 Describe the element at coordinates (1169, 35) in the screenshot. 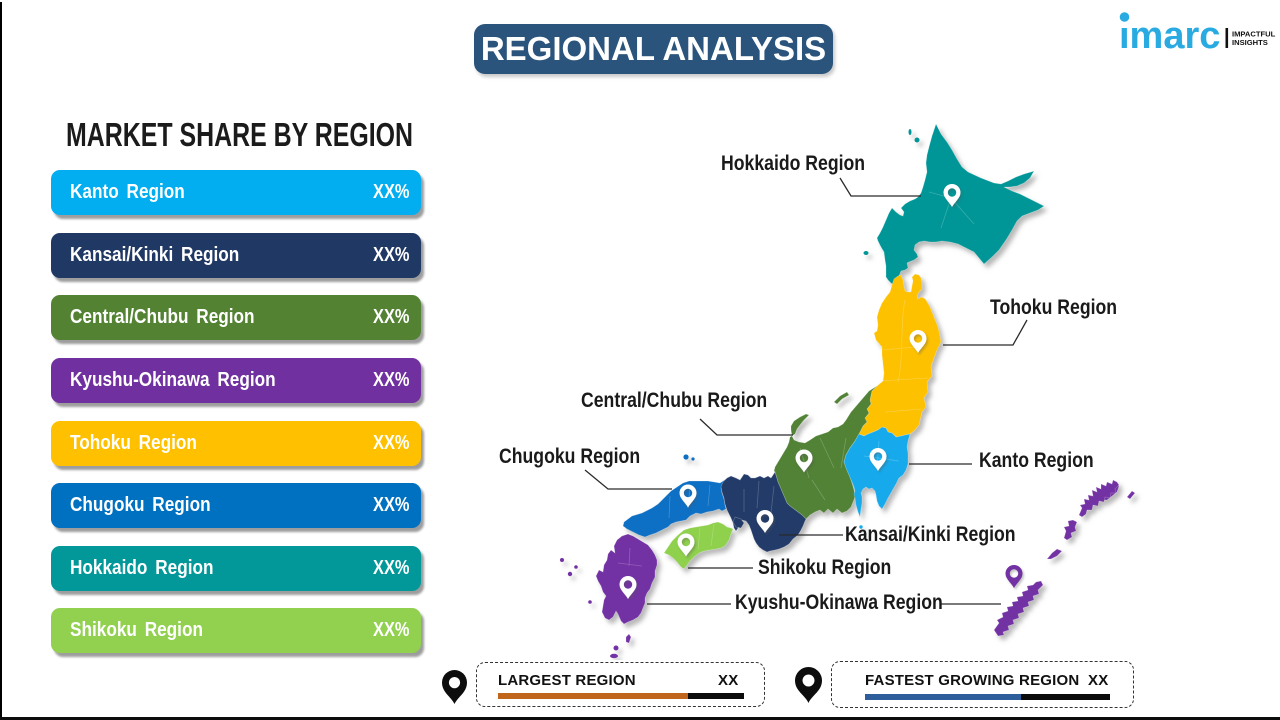

I see `svg-text: ımarc` at that location.